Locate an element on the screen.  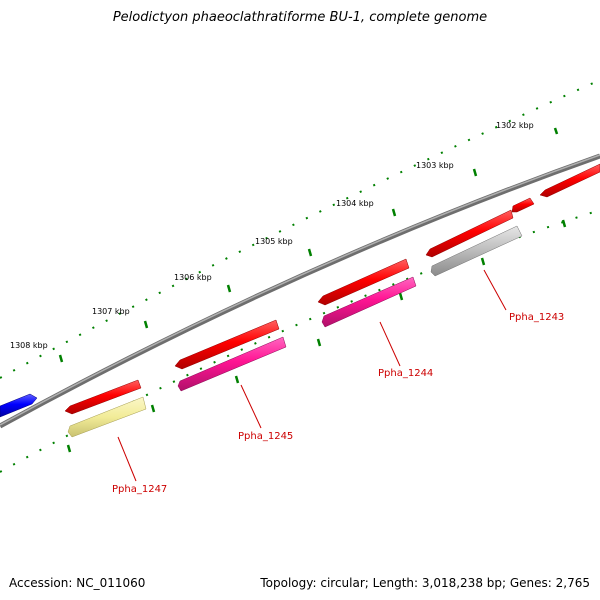
gene-label-ppha-1245: Ppha_1245 is located at coordinates (265, 436).